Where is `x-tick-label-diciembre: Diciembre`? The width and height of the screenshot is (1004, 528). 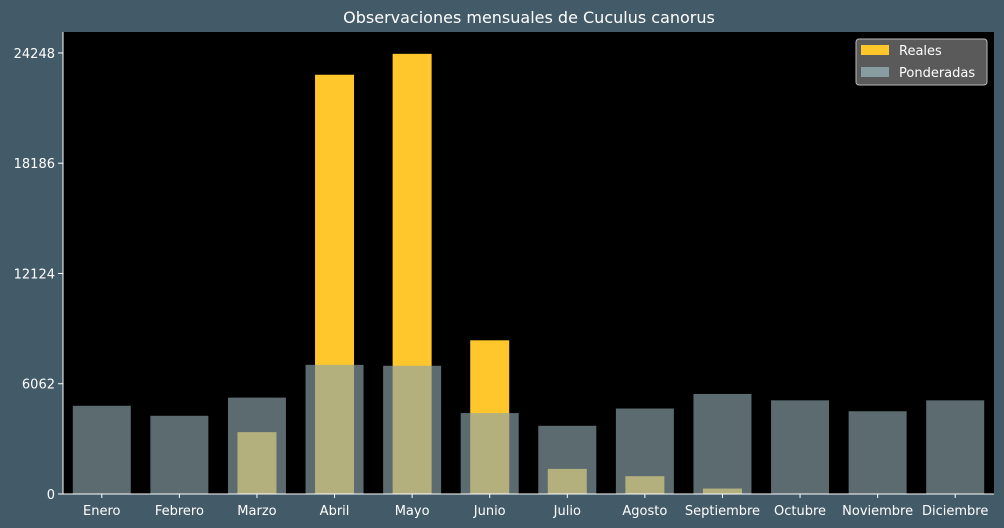
x-tick-label-diciembre: Diciembre is located at coordinates (955, 511).